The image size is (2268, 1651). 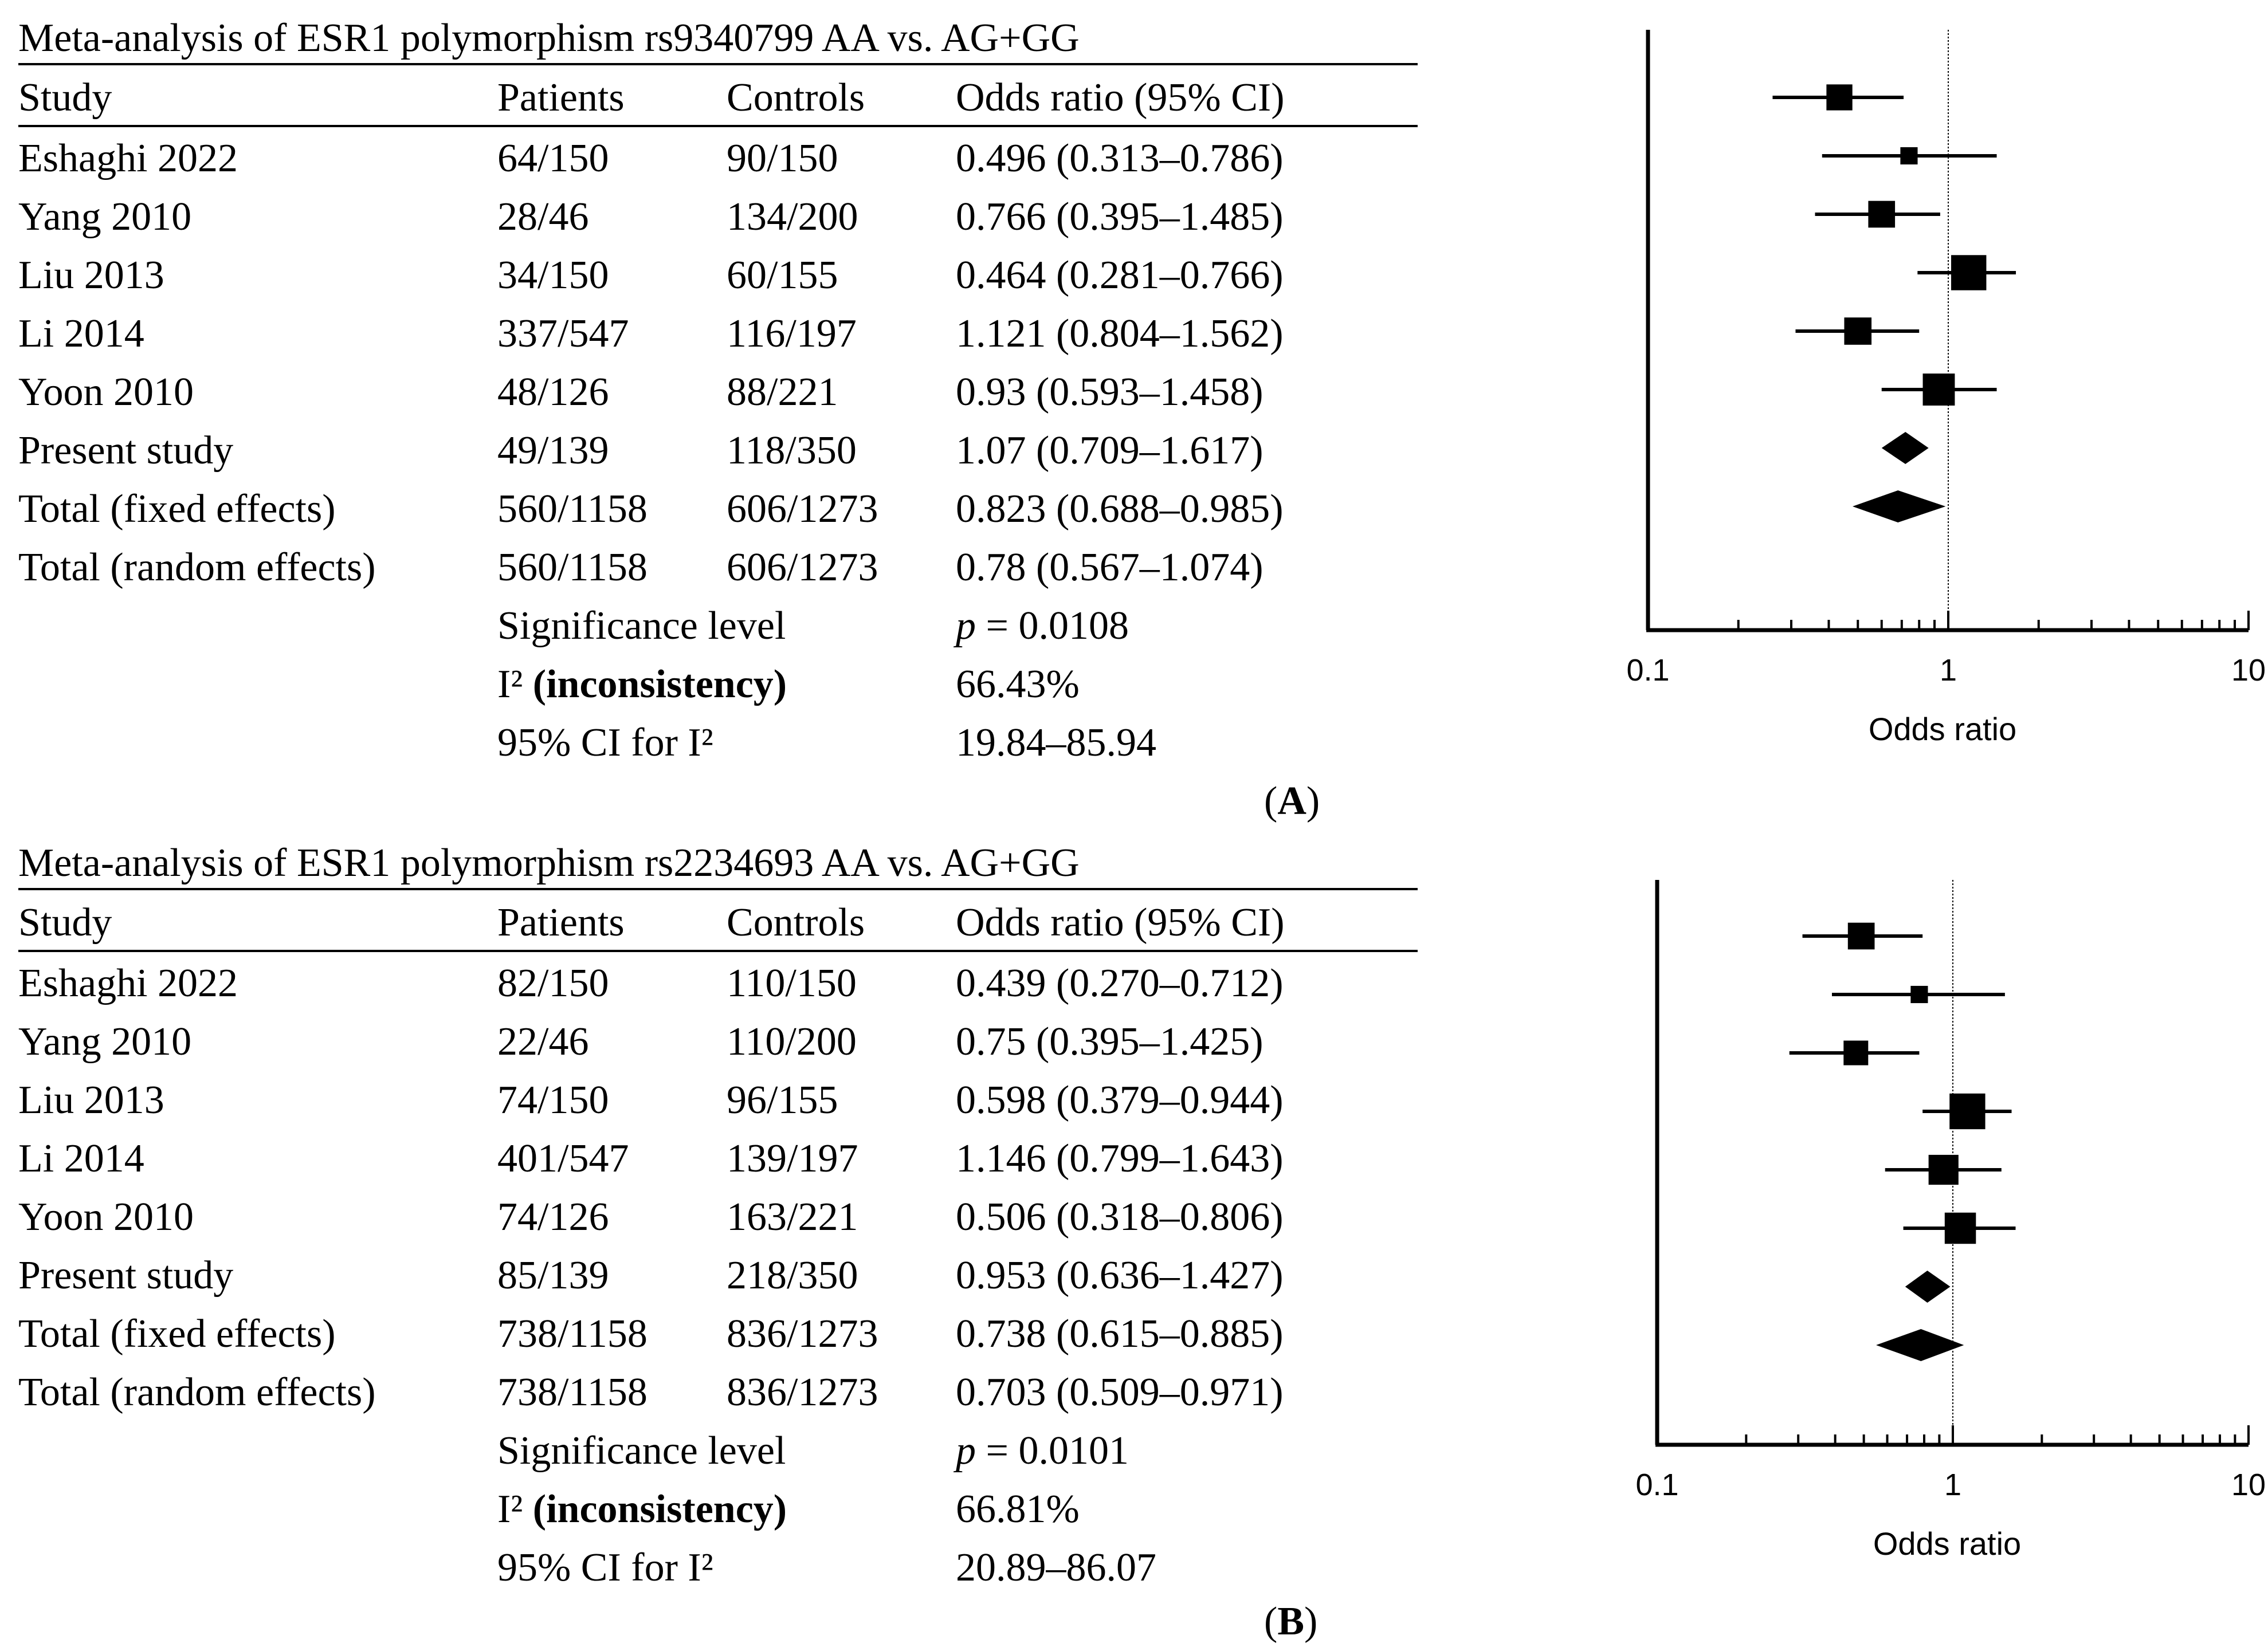 I want to click on i2-ci-value: 19.84–85.94, so click(x=1056, y=743).